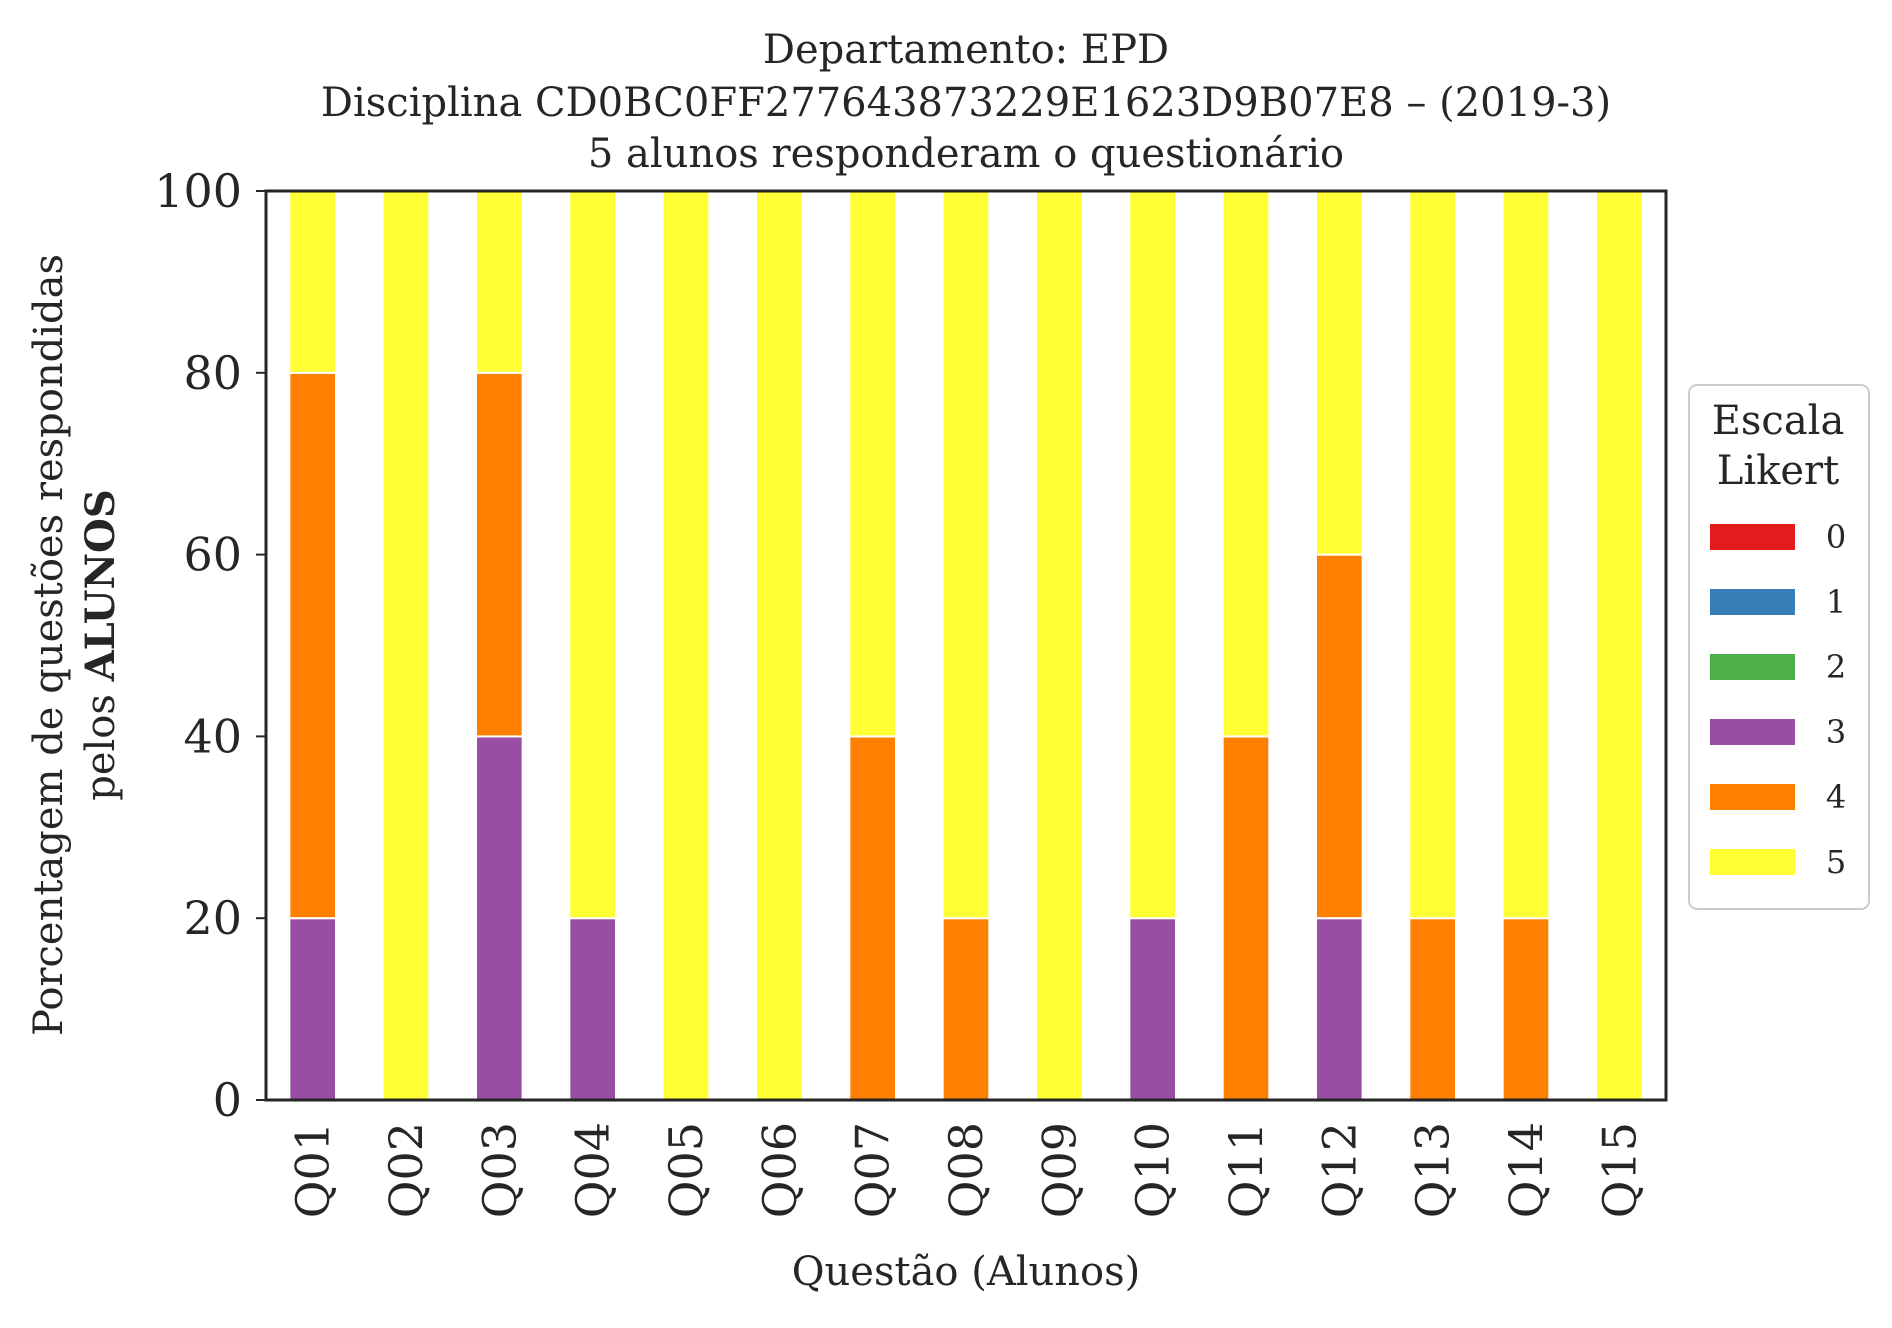 The image size is (1892, 1328). What do you see at coordinates (966, 50) in the screenshot?
I see `title-line-1: Departamento: EPD` at bounding box center [966, 50].